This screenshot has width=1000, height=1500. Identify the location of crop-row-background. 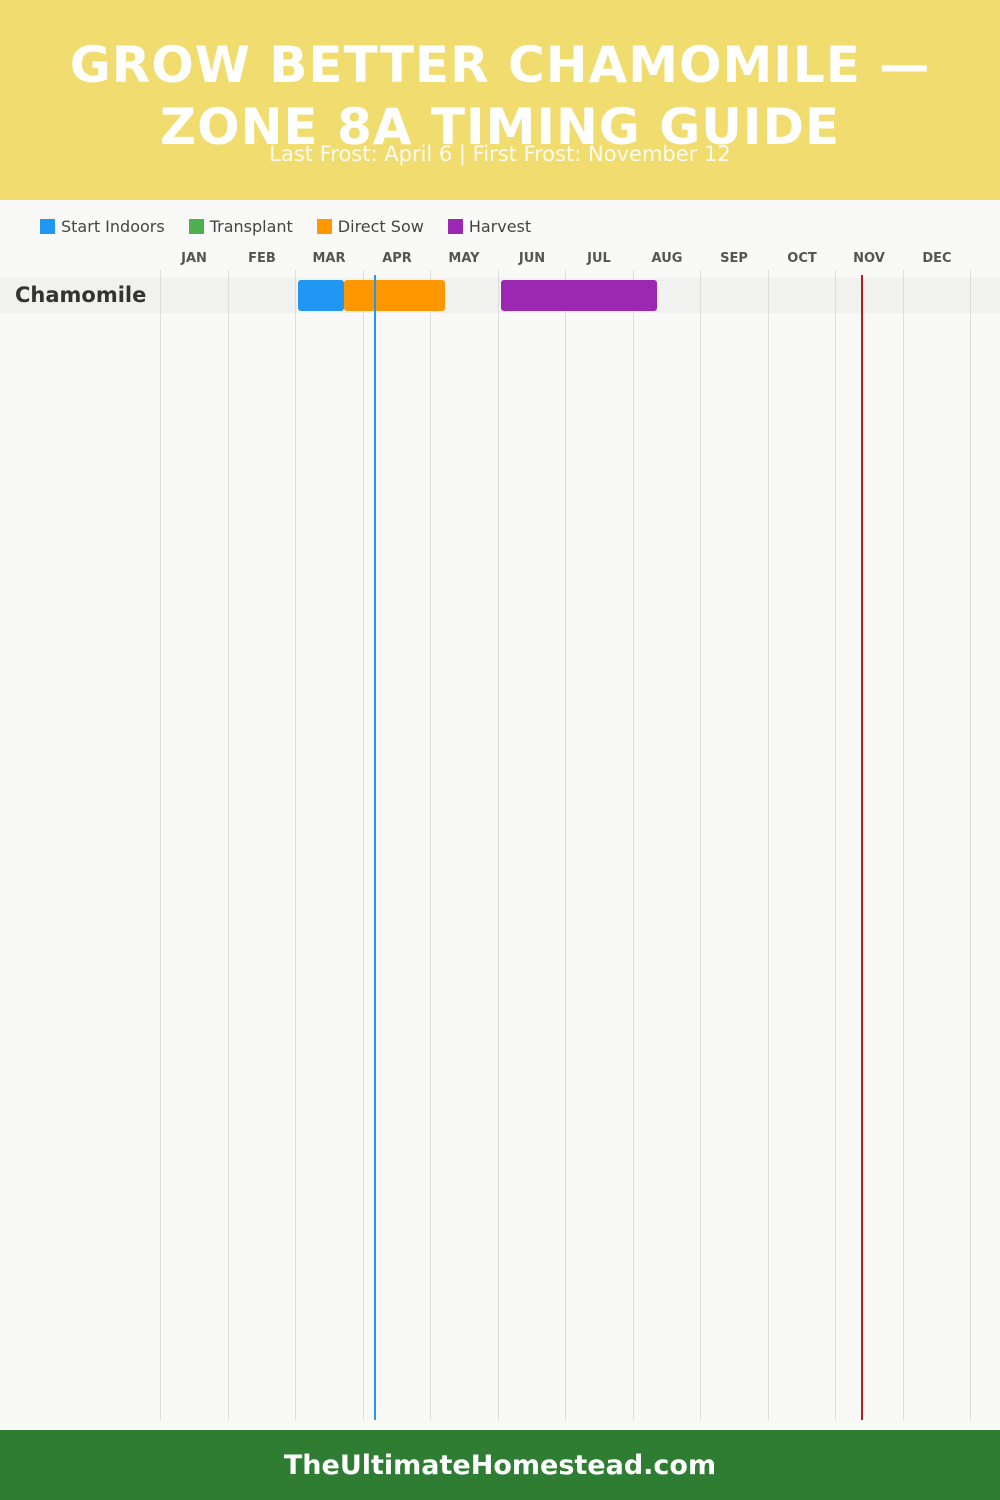
(500, 295).